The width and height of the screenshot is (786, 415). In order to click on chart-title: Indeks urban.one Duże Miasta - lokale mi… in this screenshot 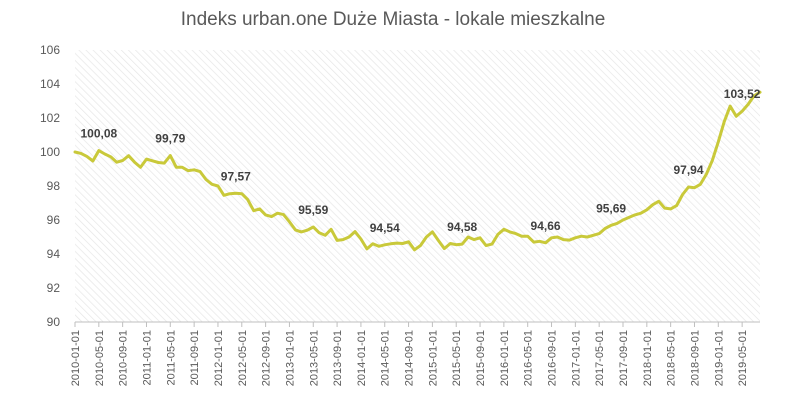, I will do `click(393, 19)`.